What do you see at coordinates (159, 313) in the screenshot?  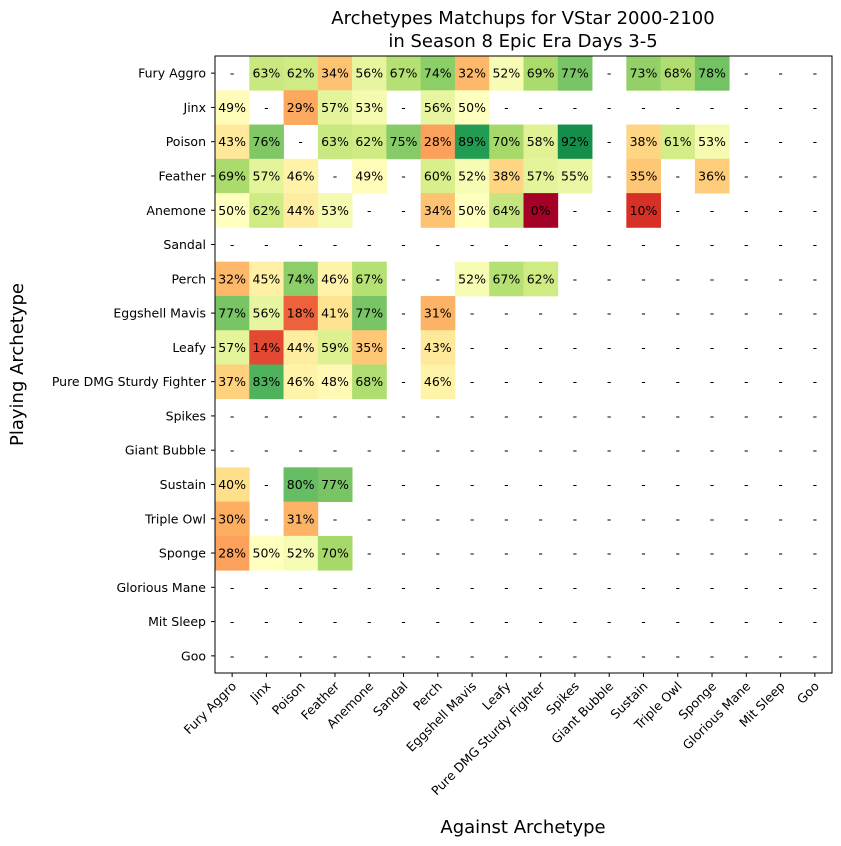 I see `y-tick-label: Eggshell Mavis` at bounding box center [159, 313].